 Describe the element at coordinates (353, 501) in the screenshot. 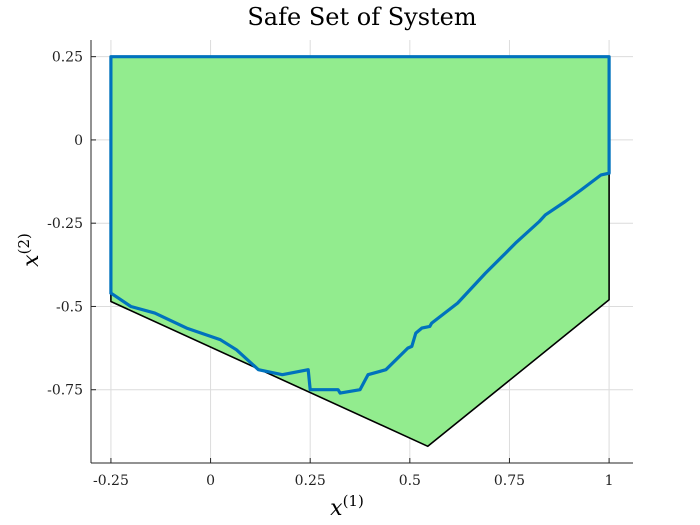

I see `x-axis-label-superscript: (1)` at that location.